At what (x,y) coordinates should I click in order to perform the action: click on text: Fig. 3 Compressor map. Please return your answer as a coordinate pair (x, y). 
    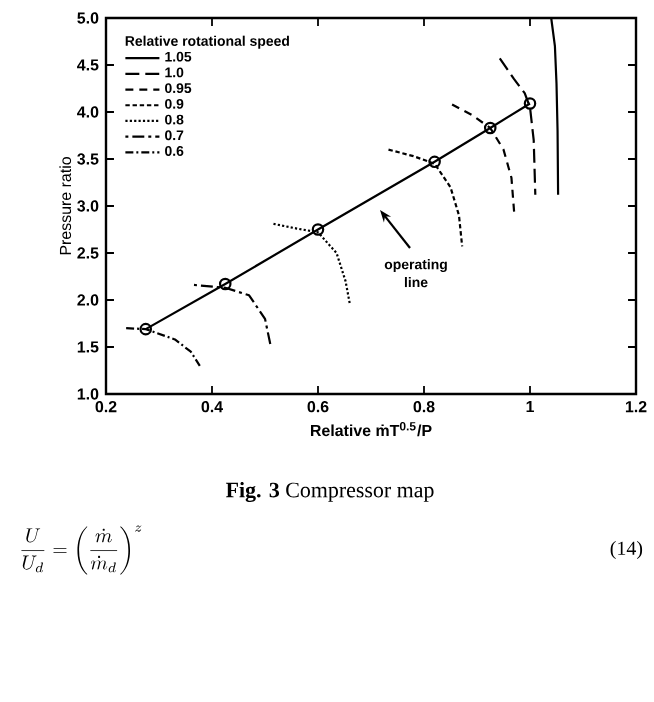
    Looking at the image, I should click on (329, 492).